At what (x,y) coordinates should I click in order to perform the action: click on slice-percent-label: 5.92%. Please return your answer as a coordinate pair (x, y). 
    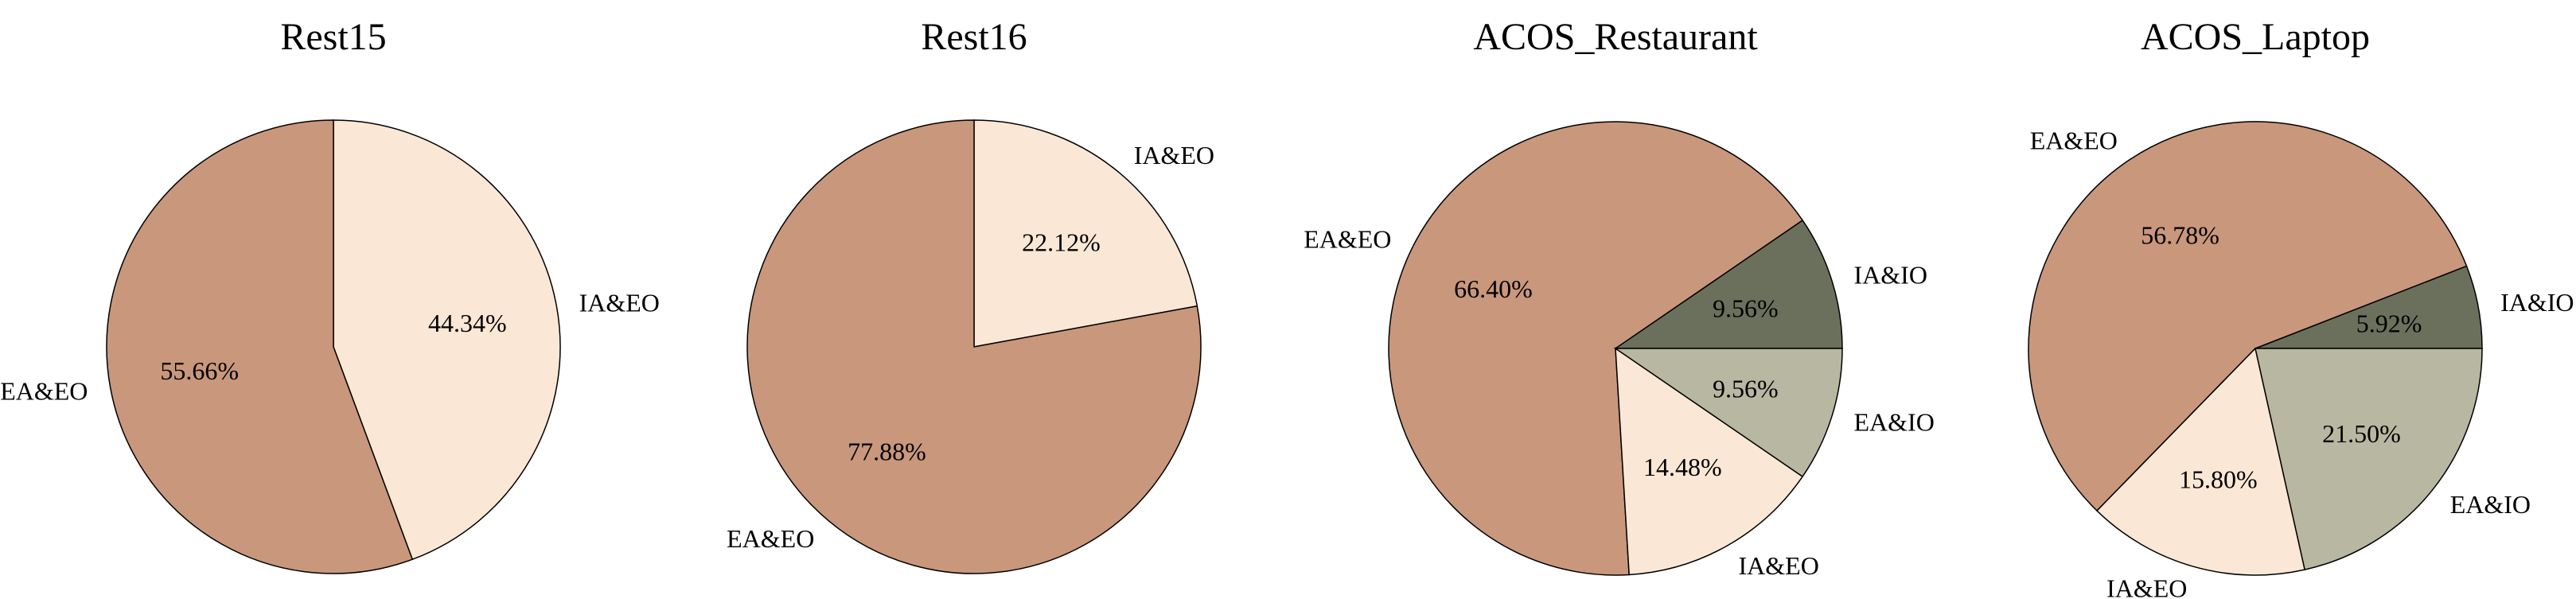
    Looking at the image, I should click on (2389, 323).